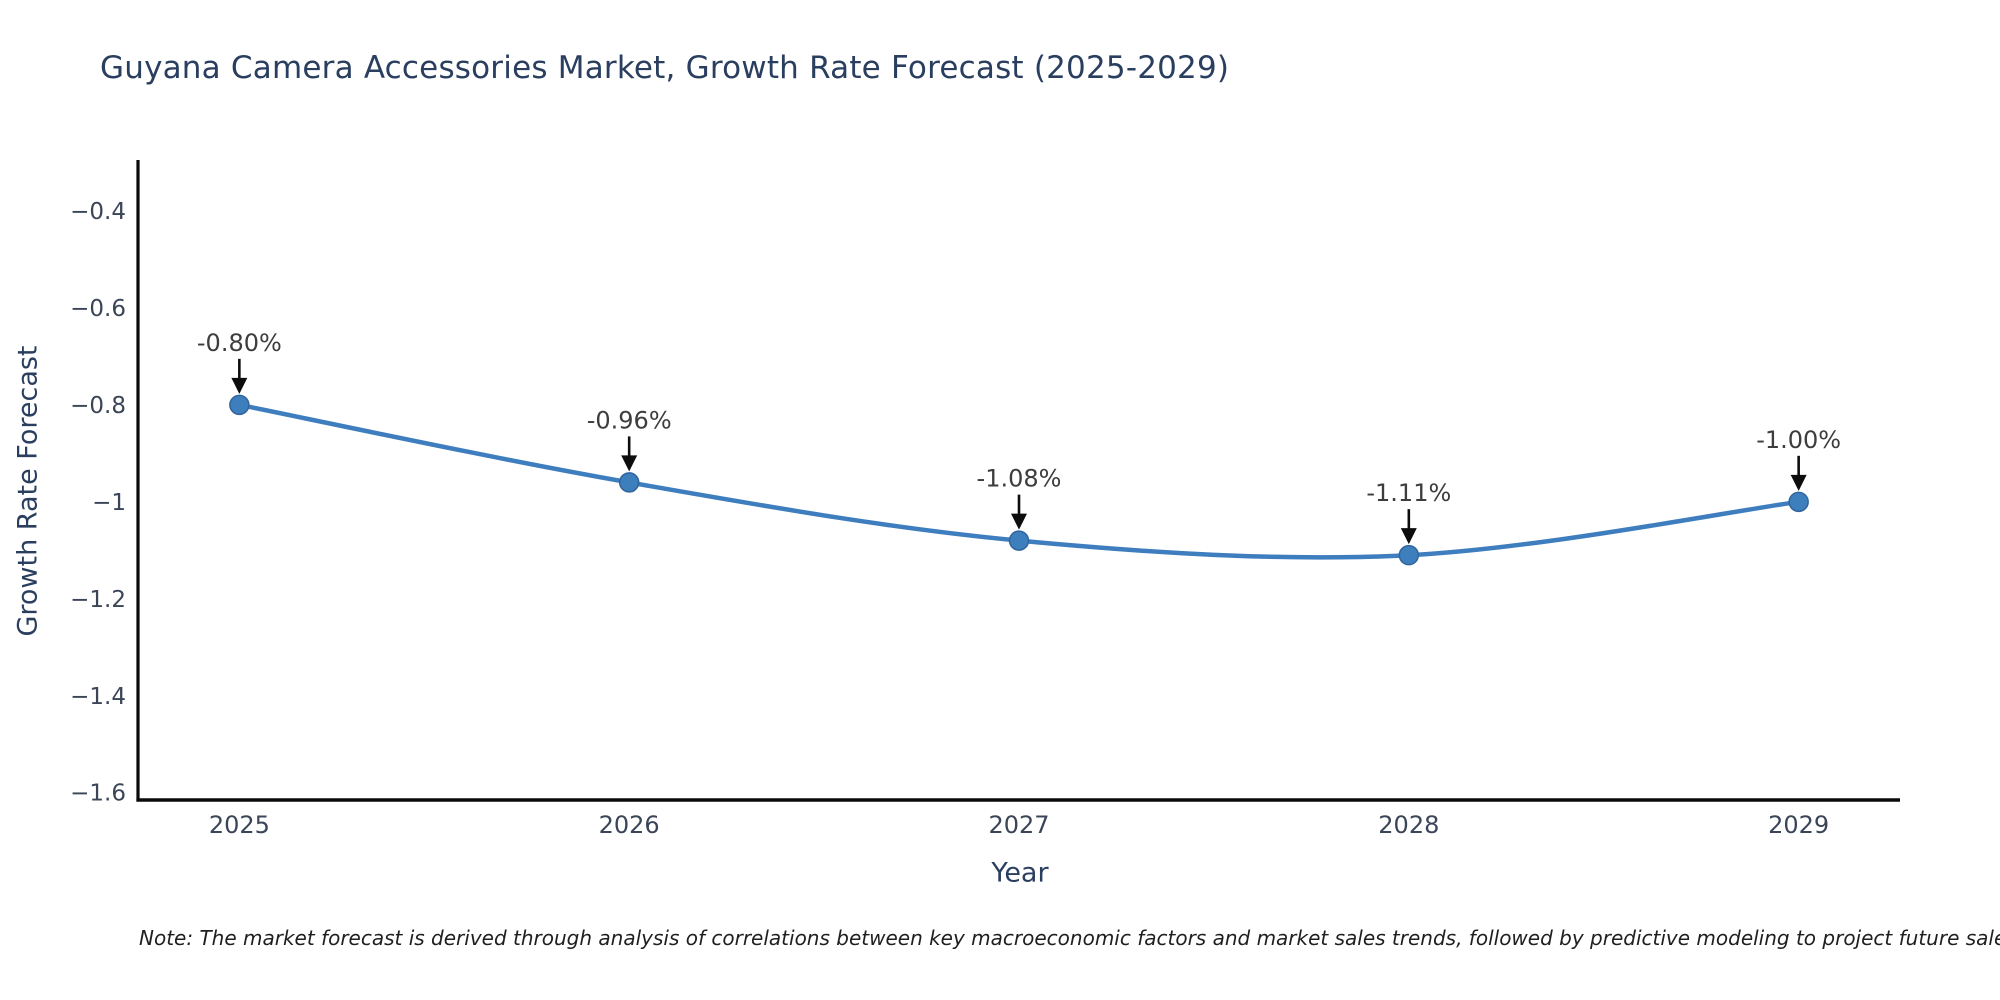 The height and width of the screenshot is (1000, 2000). What do you see at coordinates (1020, 873) in the screenshot?
I see `x-axis-title: Year` at bounding box center [1020, 873].